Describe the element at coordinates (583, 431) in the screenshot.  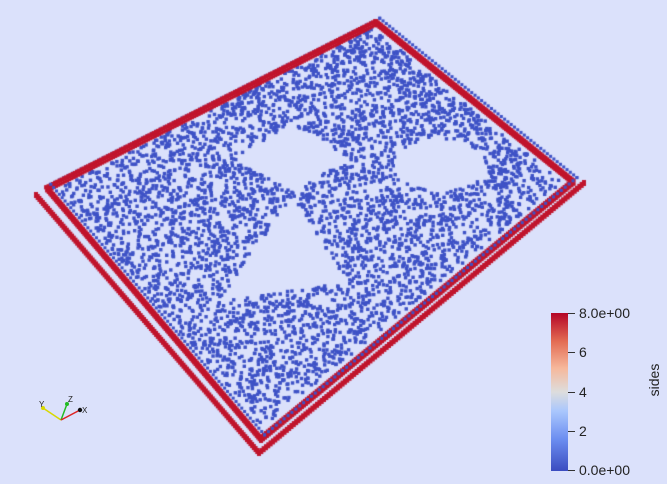
I see `colorbar-label-2: 2` at that location.